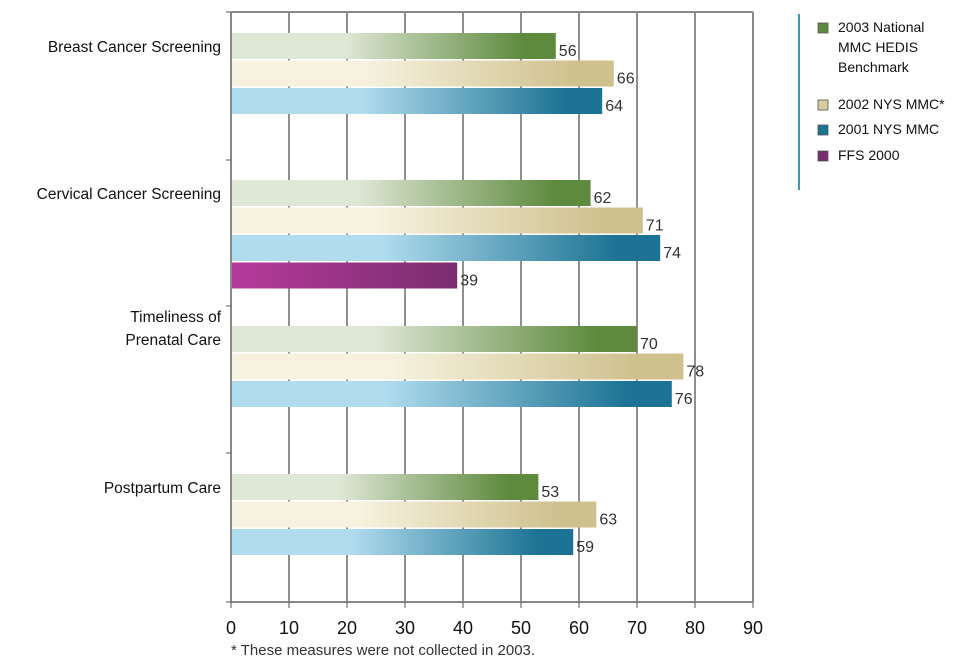  I want to click on data-label: 70, so click(649, 344).